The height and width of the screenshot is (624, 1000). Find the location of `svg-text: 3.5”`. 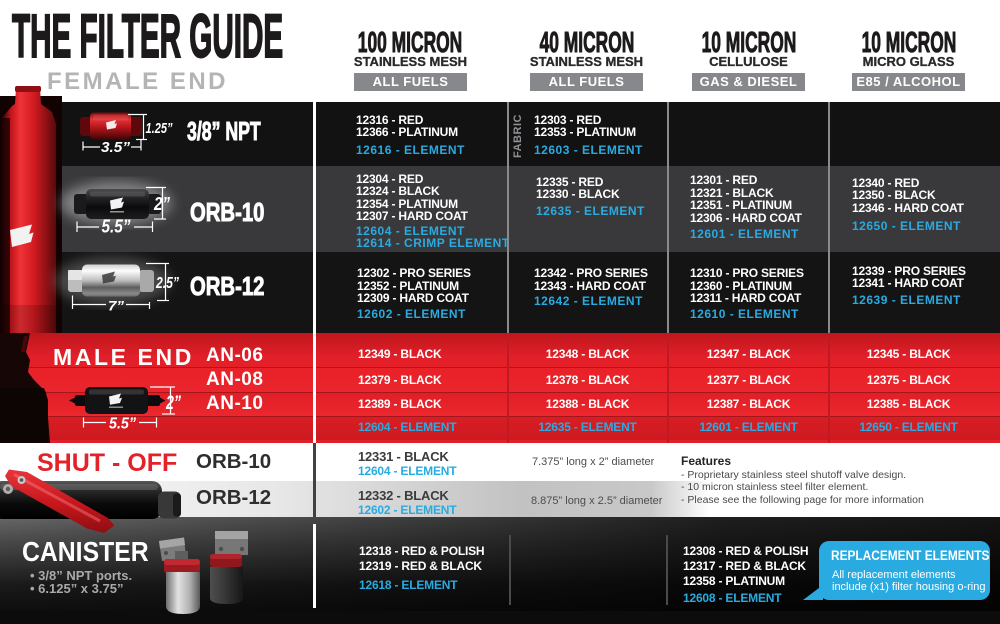

svg-text: 3.5” is located at coordinates (116, 147).